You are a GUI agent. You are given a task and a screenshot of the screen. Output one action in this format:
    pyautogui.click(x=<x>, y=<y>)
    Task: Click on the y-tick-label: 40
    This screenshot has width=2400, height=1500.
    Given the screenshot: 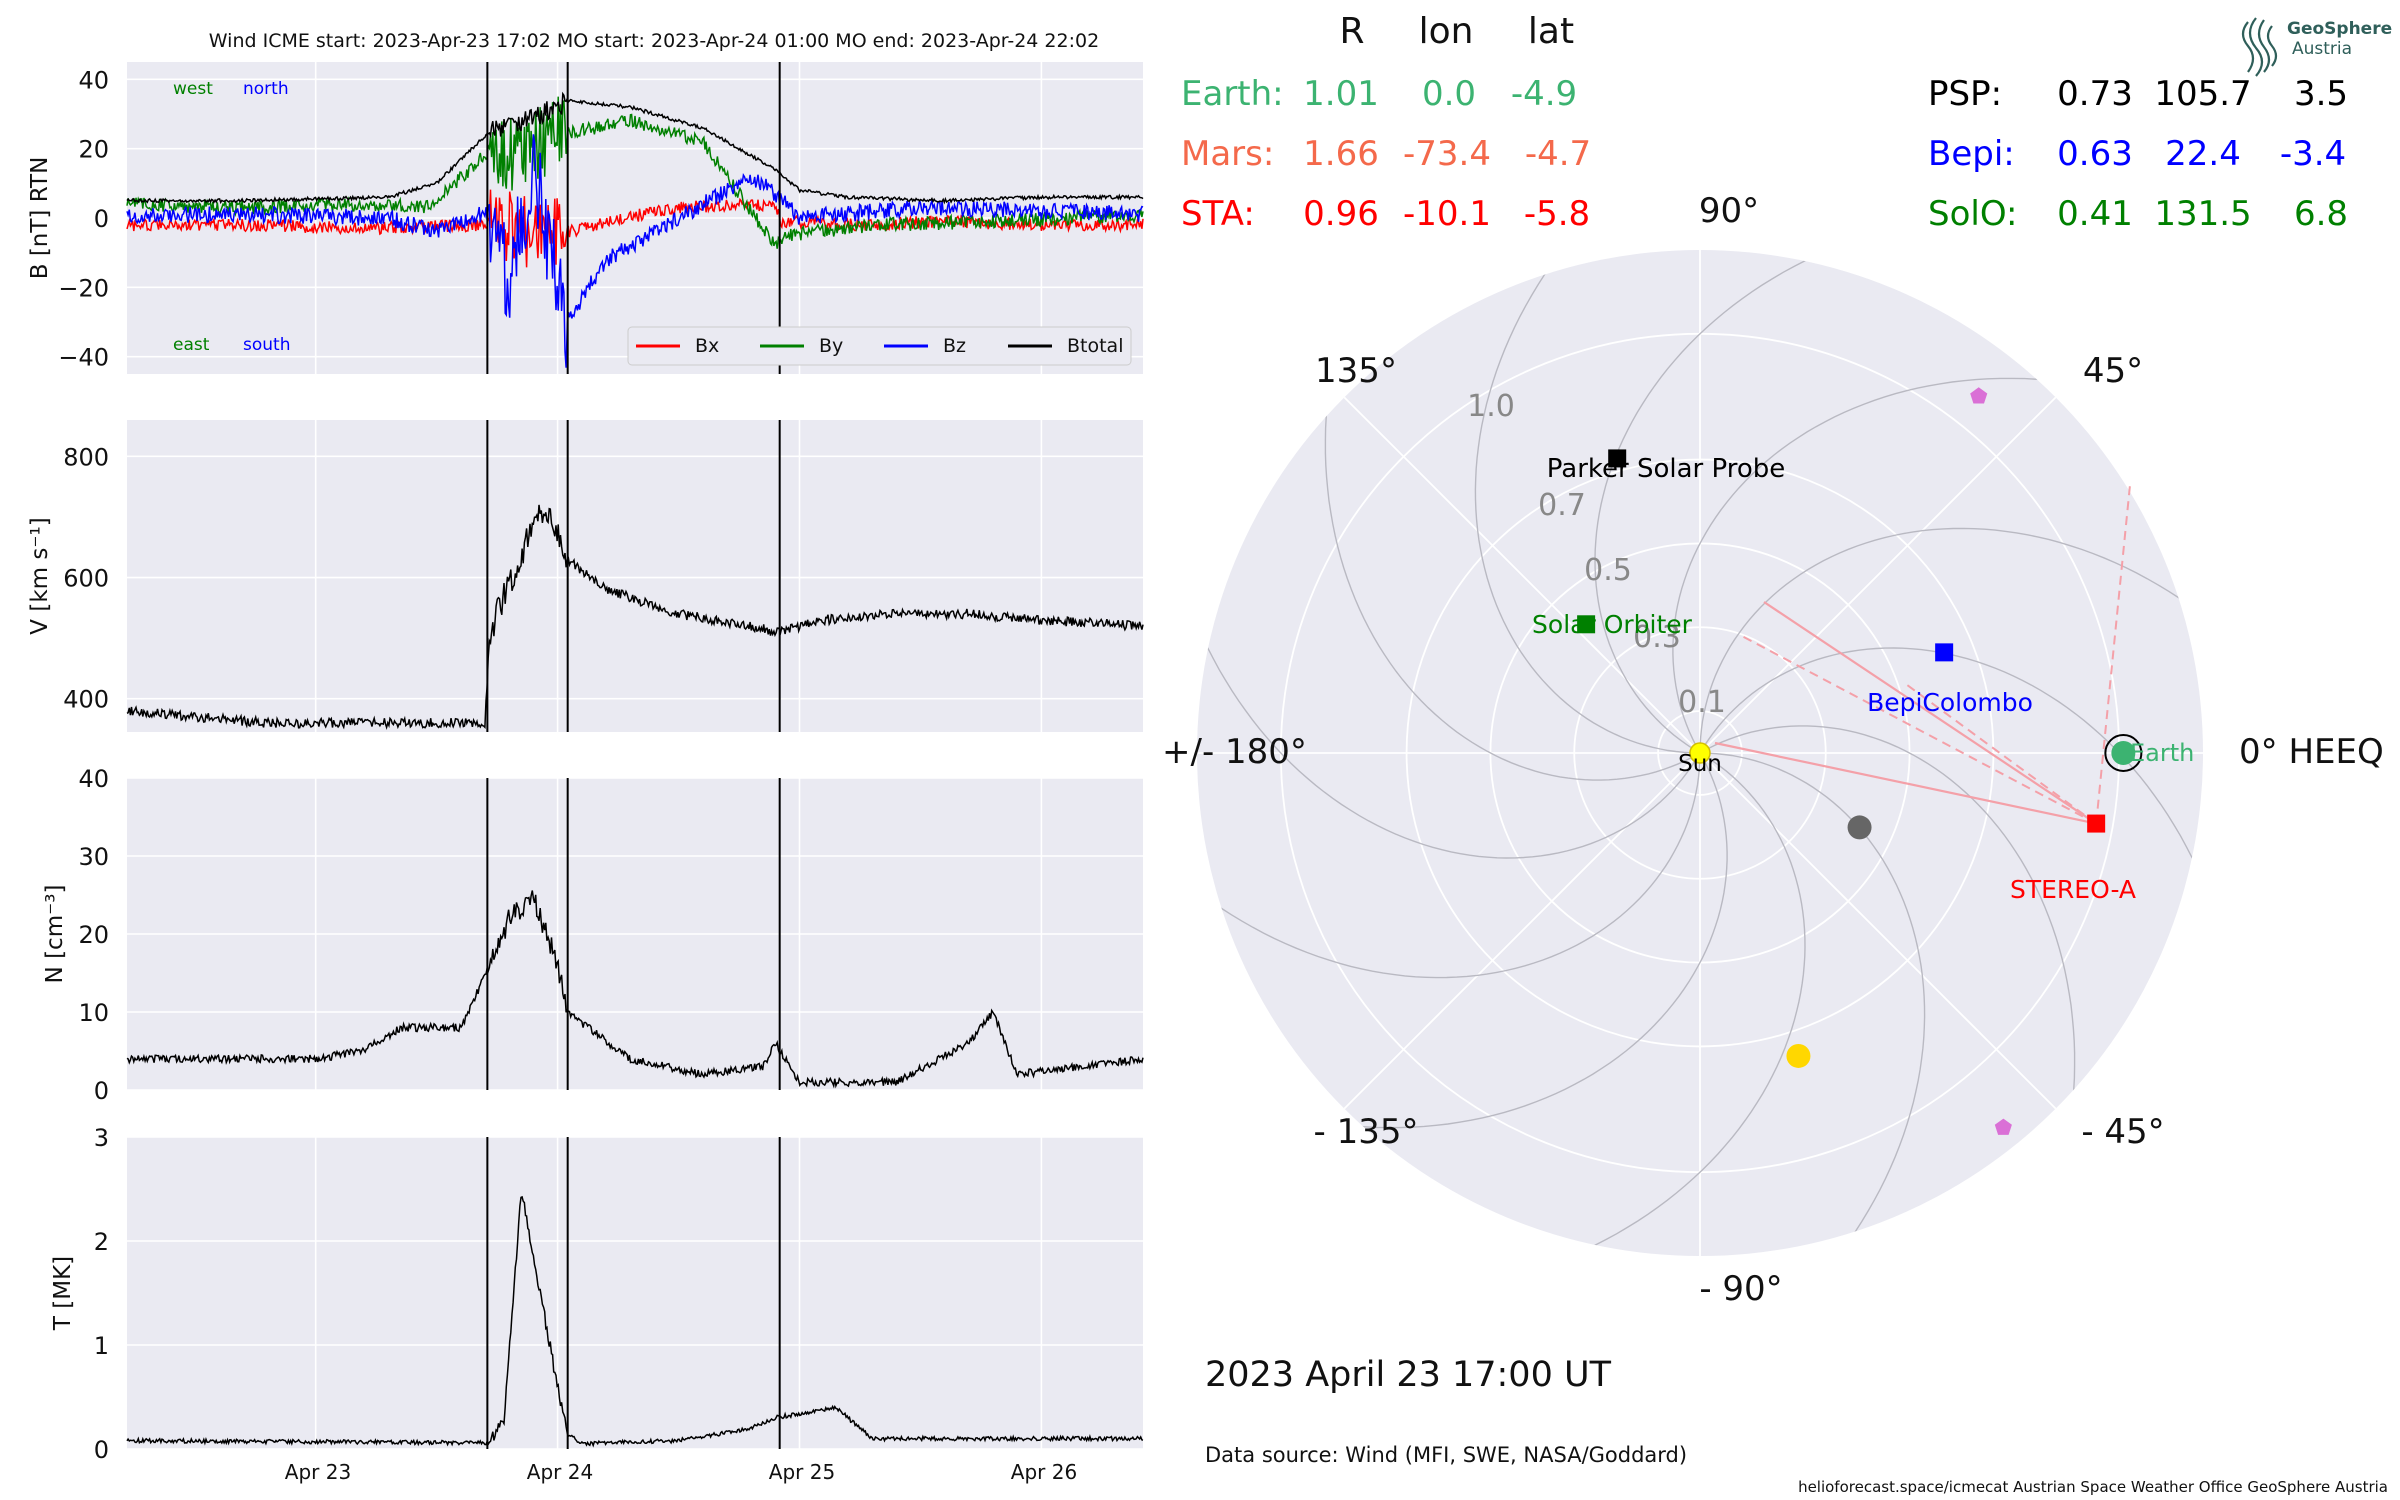 What is the action you would take?
    pyautogui.click(x=93, y=80)
    